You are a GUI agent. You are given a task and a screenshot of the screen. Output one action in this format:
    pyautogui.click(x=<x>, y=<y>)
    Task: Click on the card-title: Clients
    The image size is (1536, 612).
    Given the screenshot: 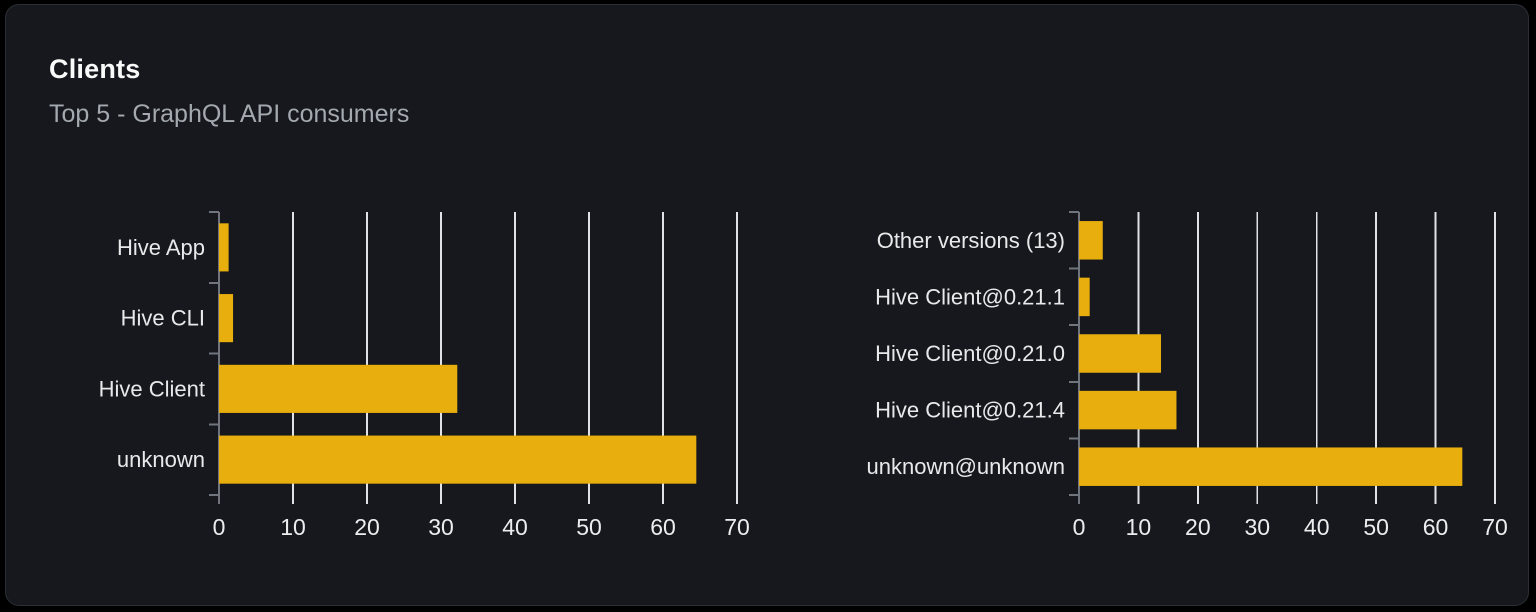 What is the action you would take?
    pyautogui.click(x=95, y=69)
    